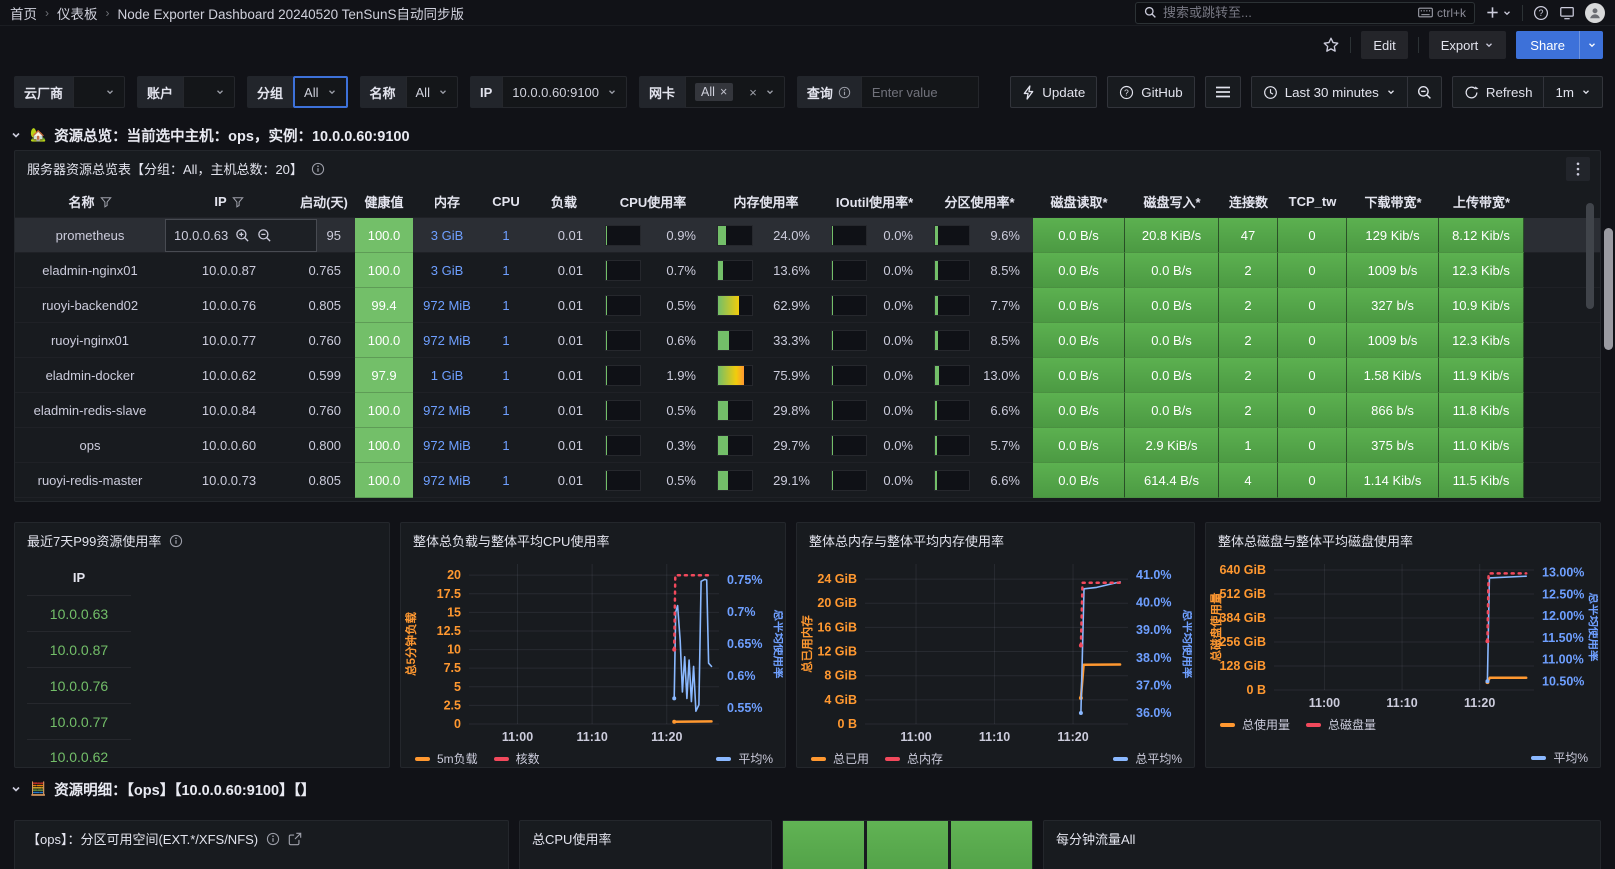 The height and width of the screenshot is (869, 1615). Describe the element at coordinates (261, 836) in the screenshot. I see `partition-space-panel-title: 【ops】：分区可用空间(EXT.*/XFS/NFS)` at that location.